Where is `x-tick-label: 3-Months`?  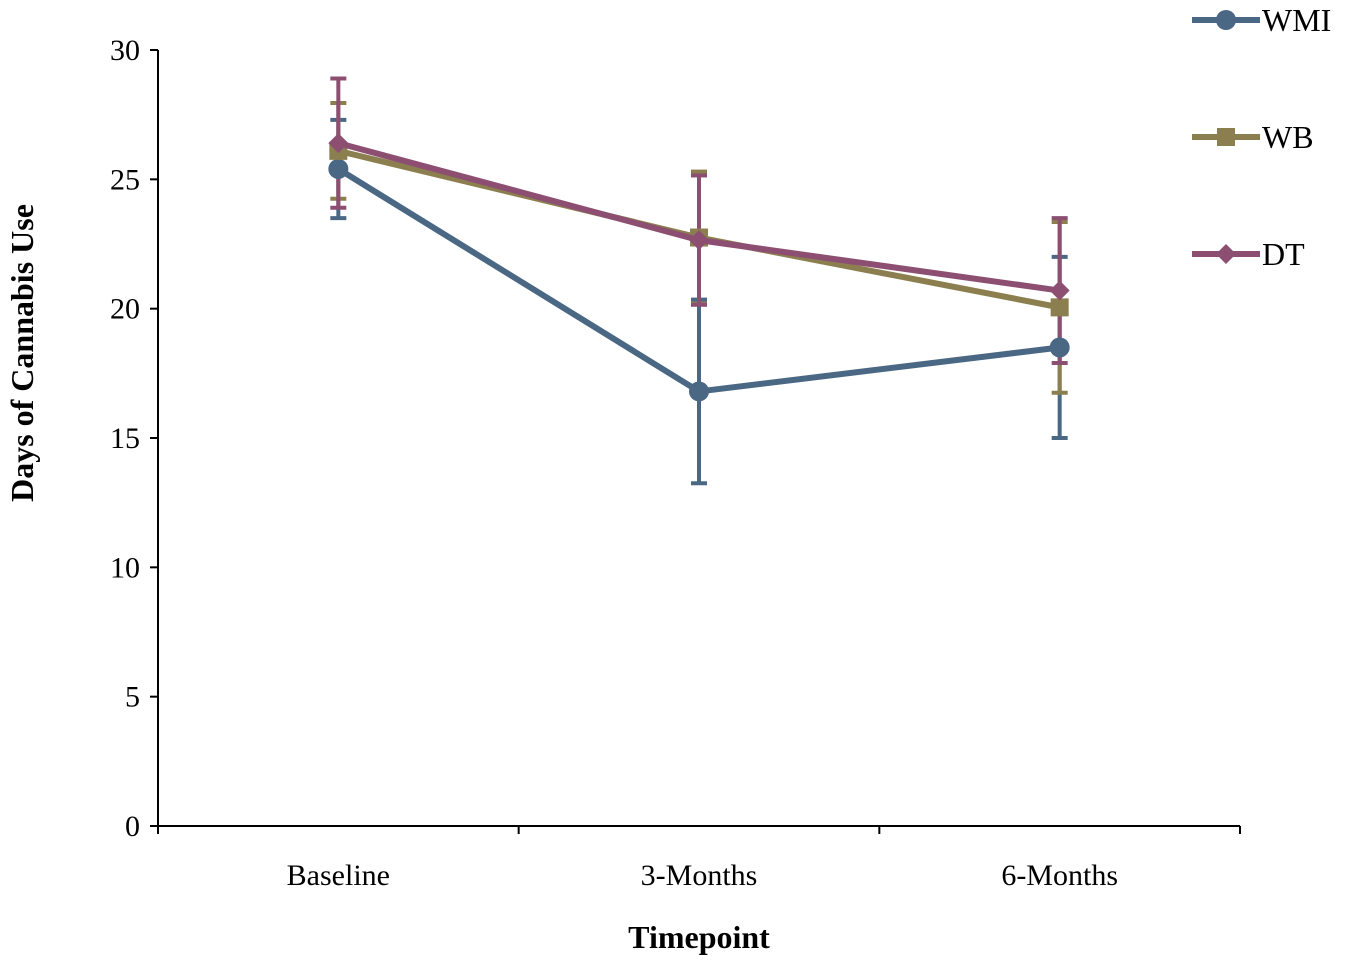
x-tick-label: 3-Months is located at coordinates (699, 875).